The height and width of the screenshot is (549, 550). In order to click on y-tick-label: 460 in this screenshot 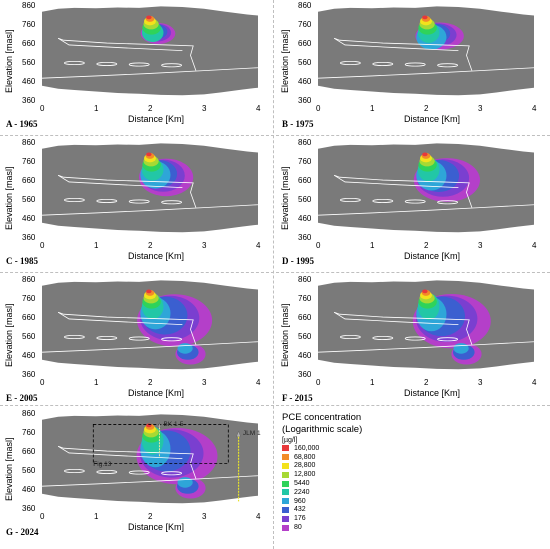, I will do `click(29, 81)`.